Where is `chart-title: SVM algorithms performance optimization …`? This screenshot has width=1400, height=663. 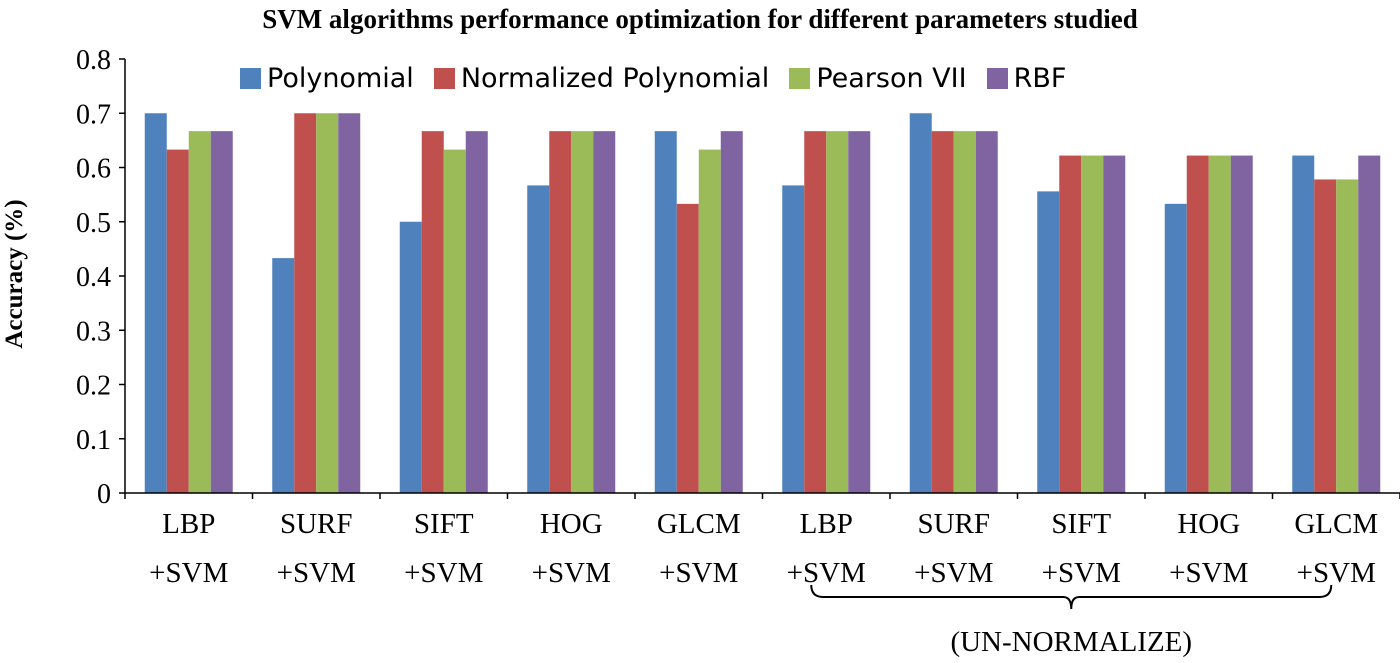 chart-title: SVM algorithms performance optimization … is located at coordinates (700, 19).